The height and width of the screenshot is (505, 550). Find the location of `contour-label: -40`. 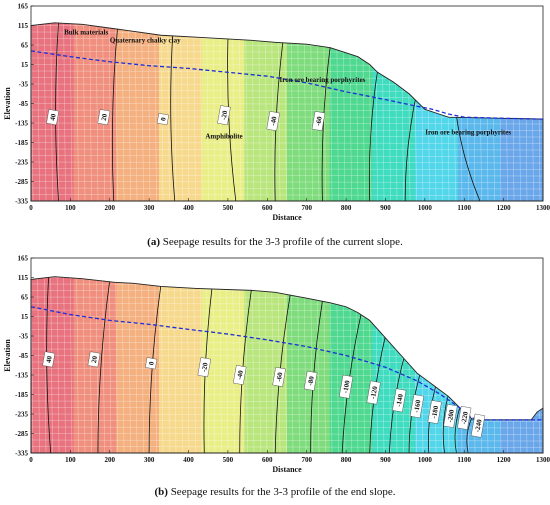

contour-label: -40 is located at coordinates (273, 121).